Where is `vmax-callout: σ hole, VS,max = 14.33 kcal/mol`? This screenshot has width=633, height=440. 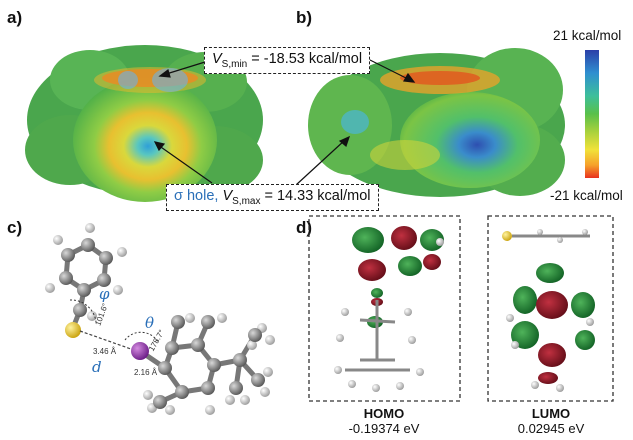
vmax-callout: σ hole, VS,max = 14.33 kcal/mol is located at coordinates (272, 197).